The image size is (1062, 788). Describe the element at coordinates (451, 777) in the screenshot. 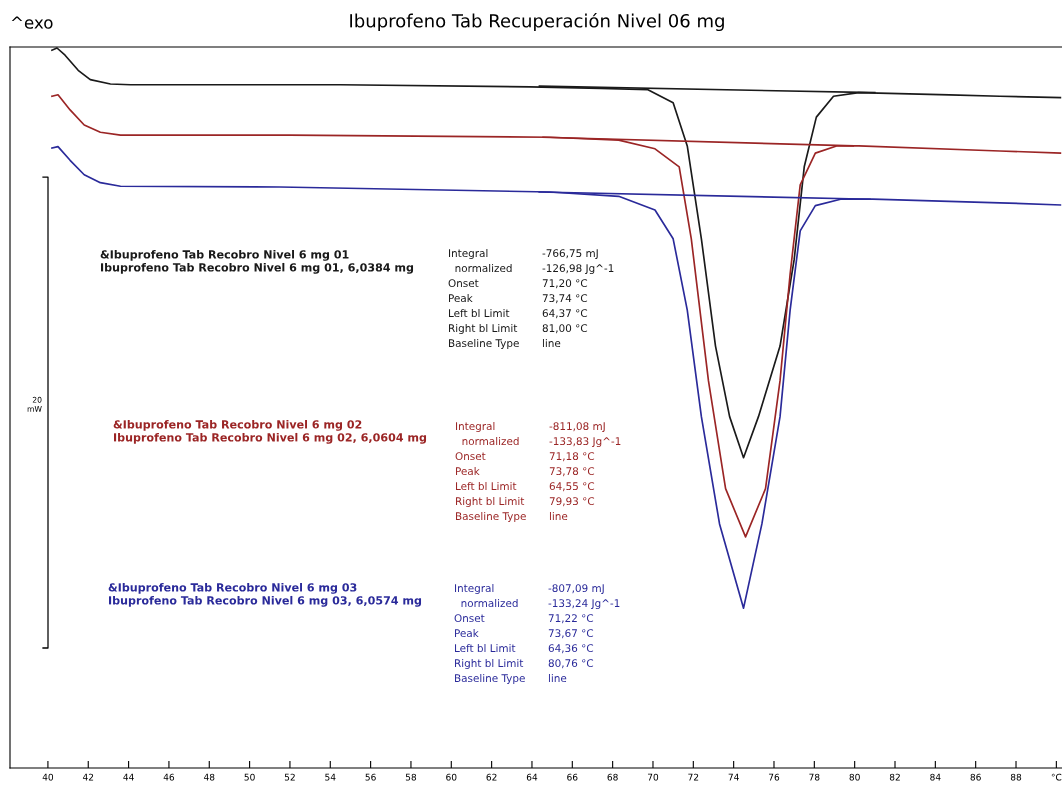

I see `x-tick-label: 60` at that location.